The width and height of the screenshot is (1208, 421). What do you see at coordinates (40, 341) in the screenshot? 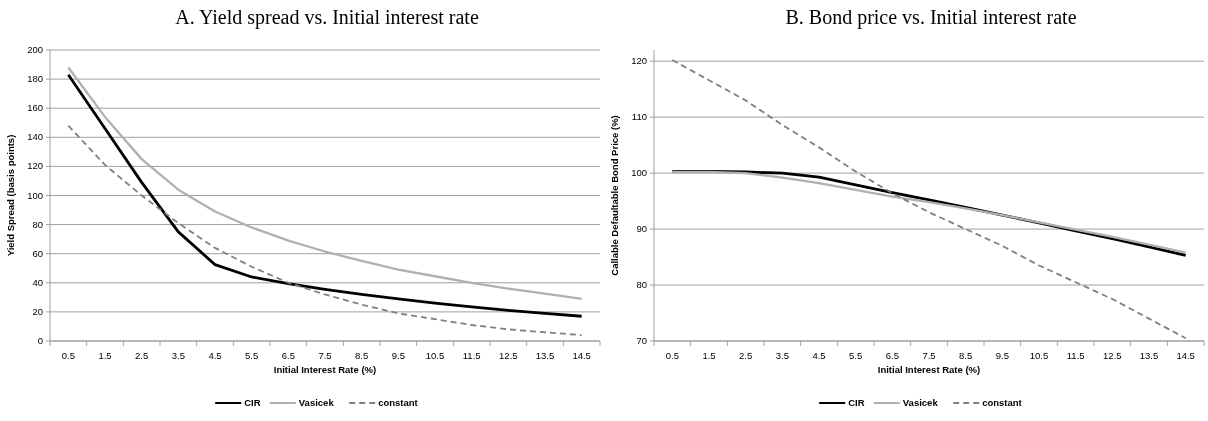
I see `y-tick-label: 0` at bounding box center [40, 341].